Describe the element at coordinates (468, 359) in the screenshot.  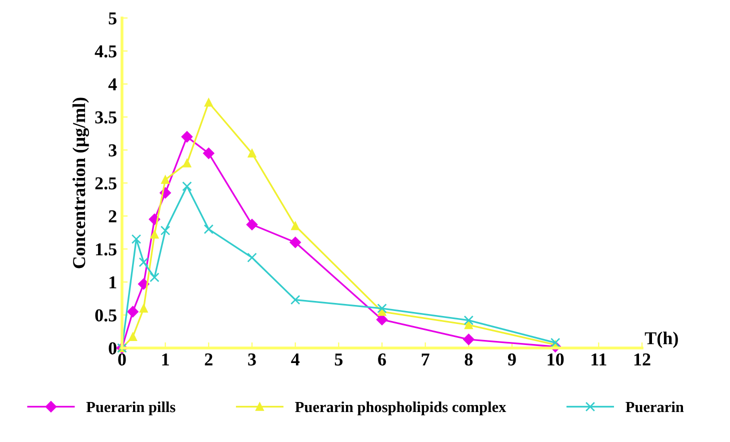
I see `x-tick-label: 8` at that location.